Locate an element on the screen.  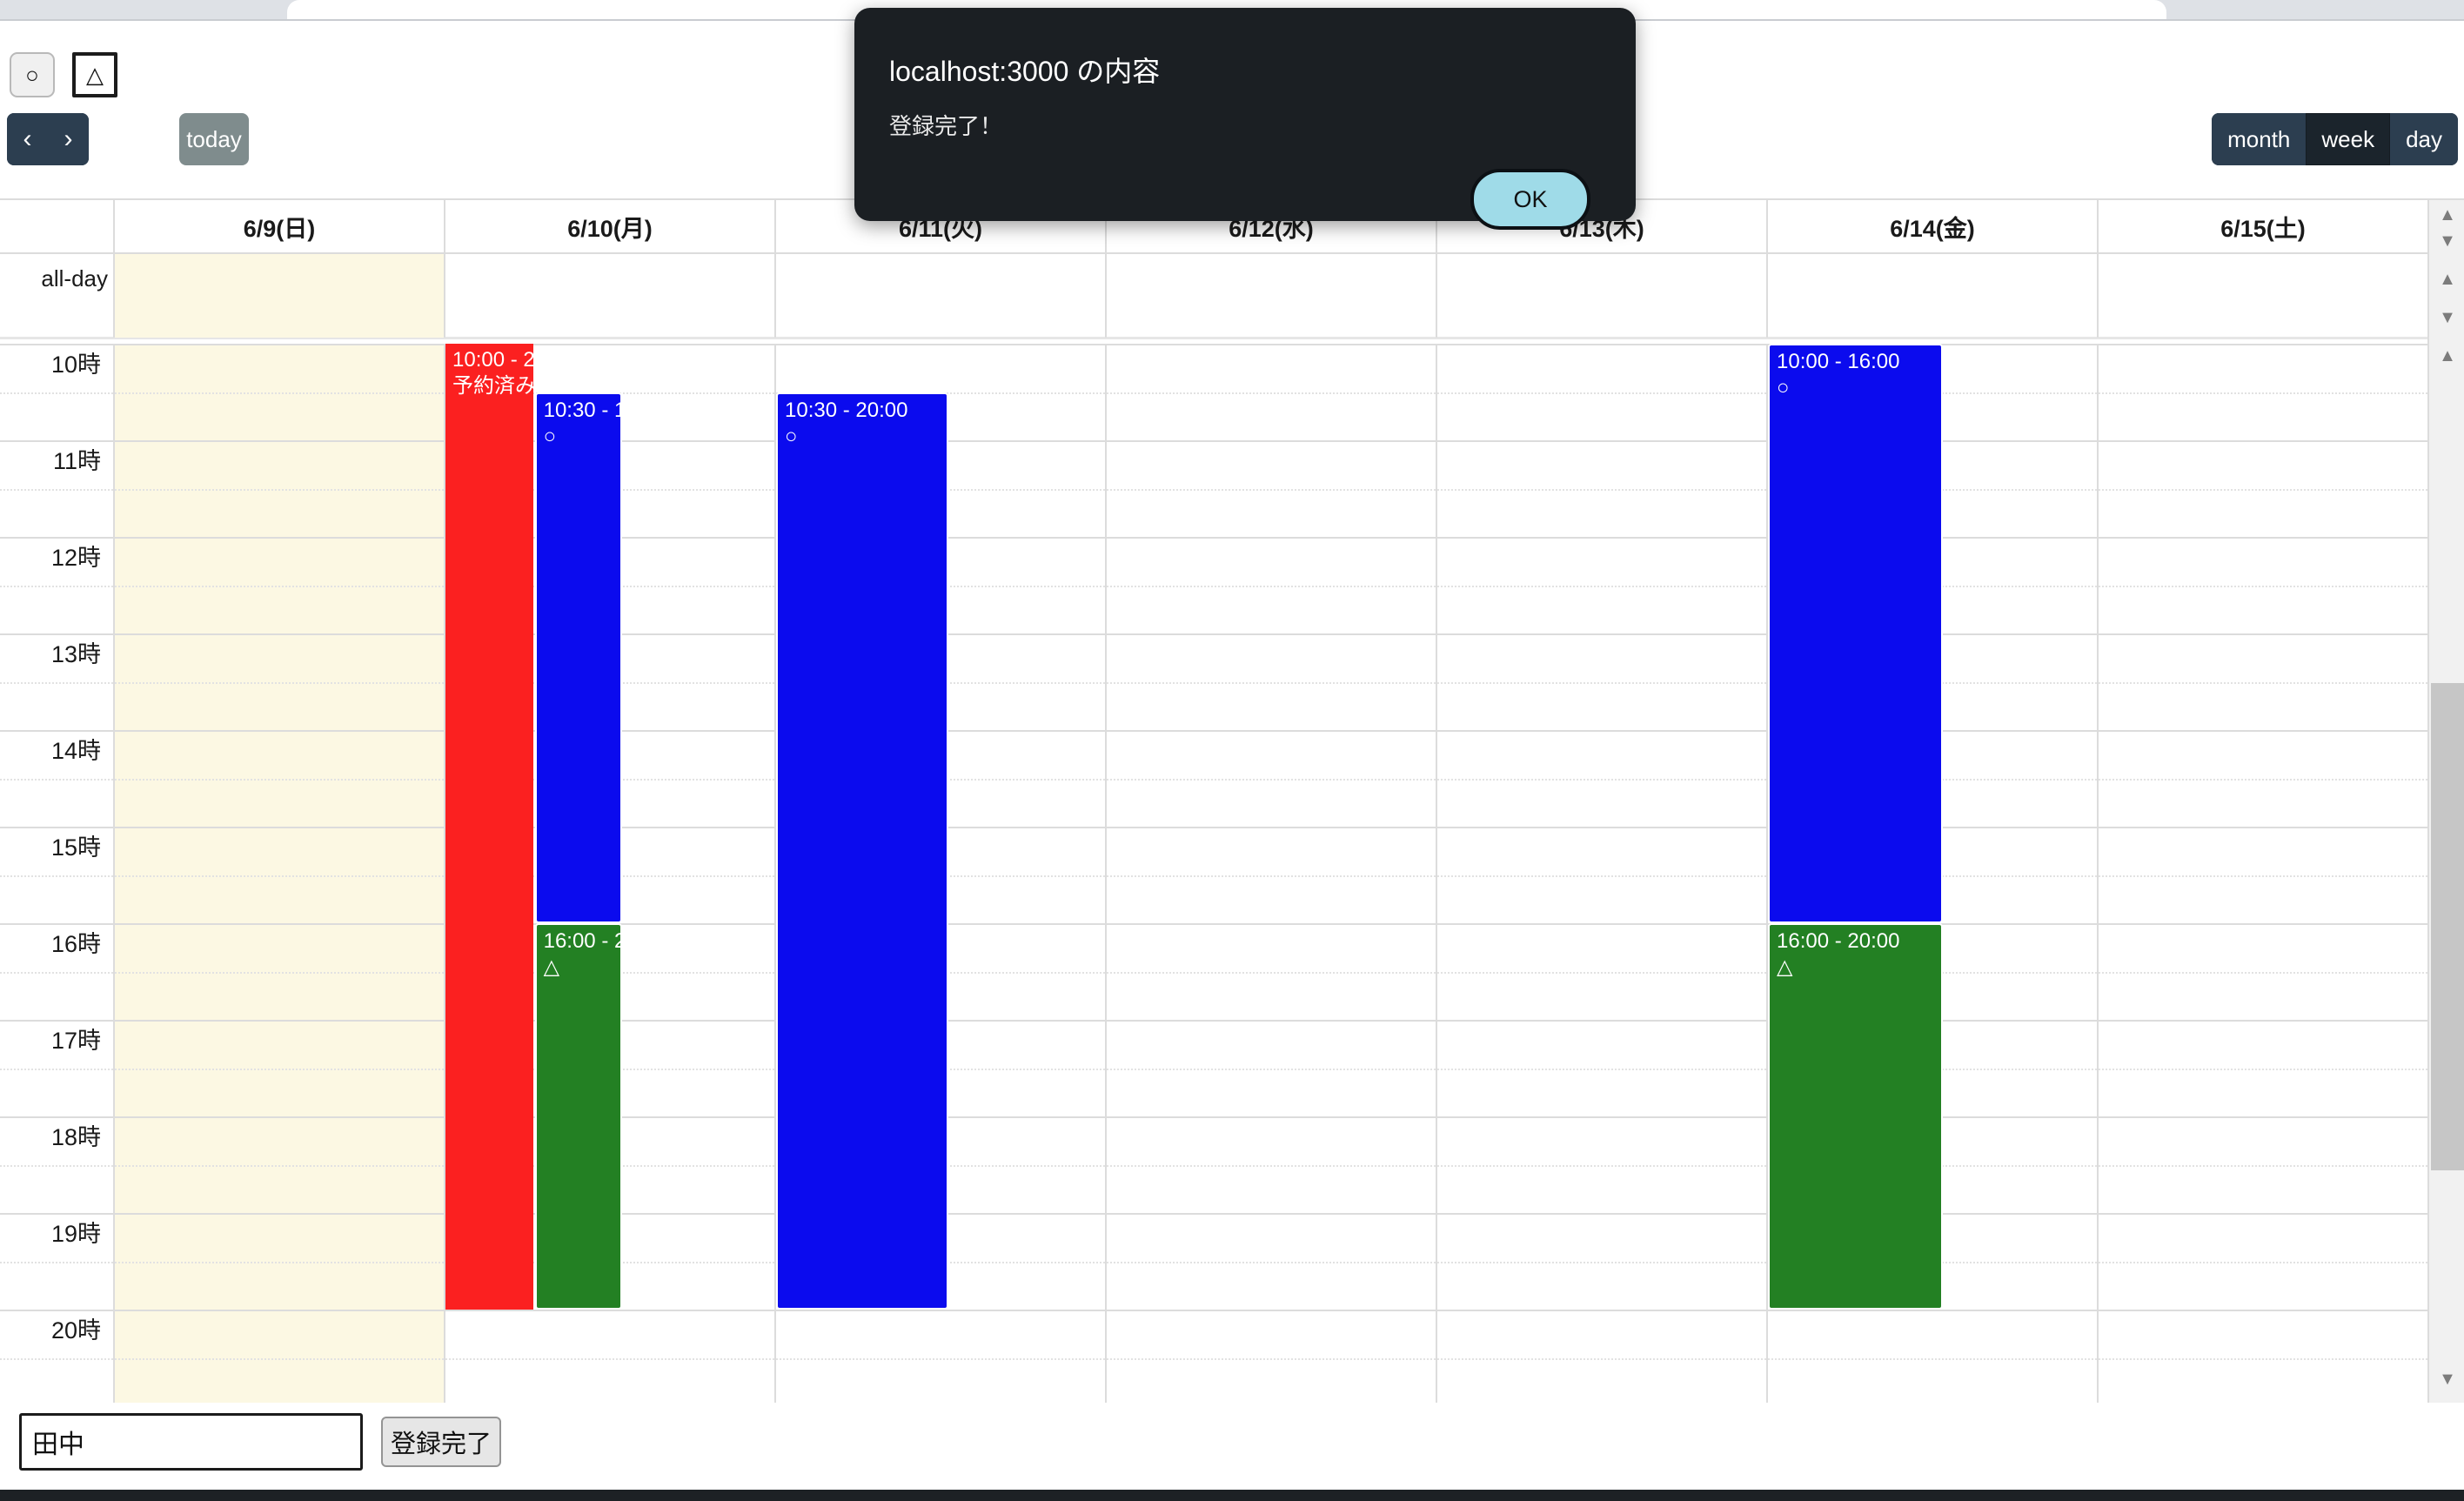
day-header: 6/15(土) is located at coordinates (2262, 226).